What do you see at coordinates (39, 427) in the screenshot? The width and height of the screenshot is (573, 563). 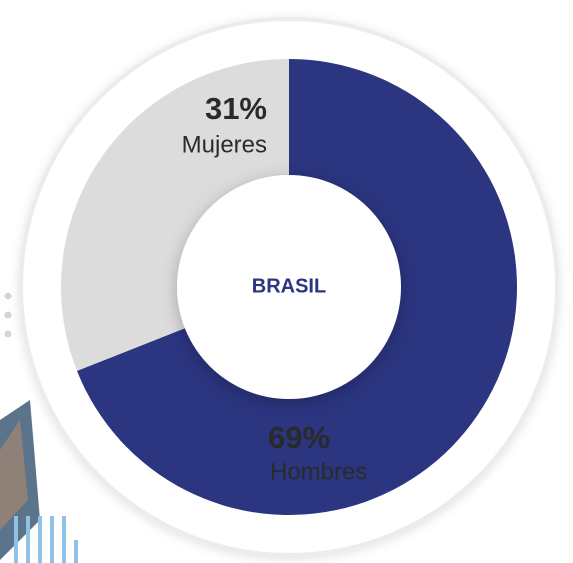 I see `decoration` at bounding box center [39, 427].